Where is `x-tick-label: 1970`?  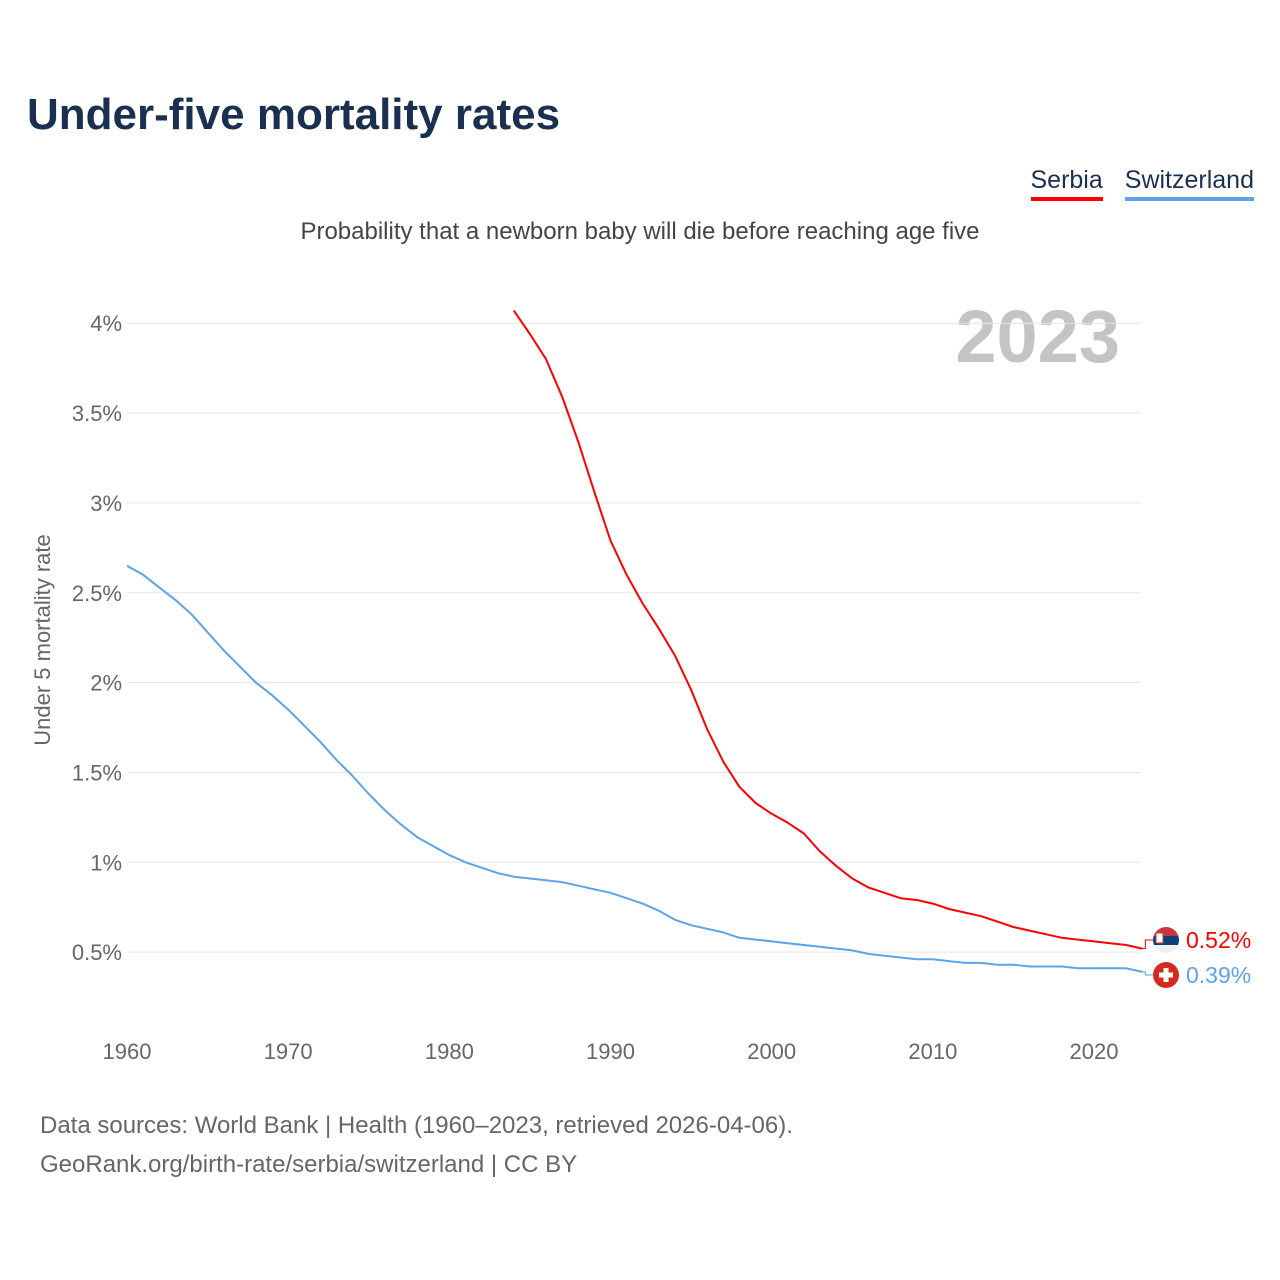
x-tick-label: 1970 is located at coordinates (288, 1051).